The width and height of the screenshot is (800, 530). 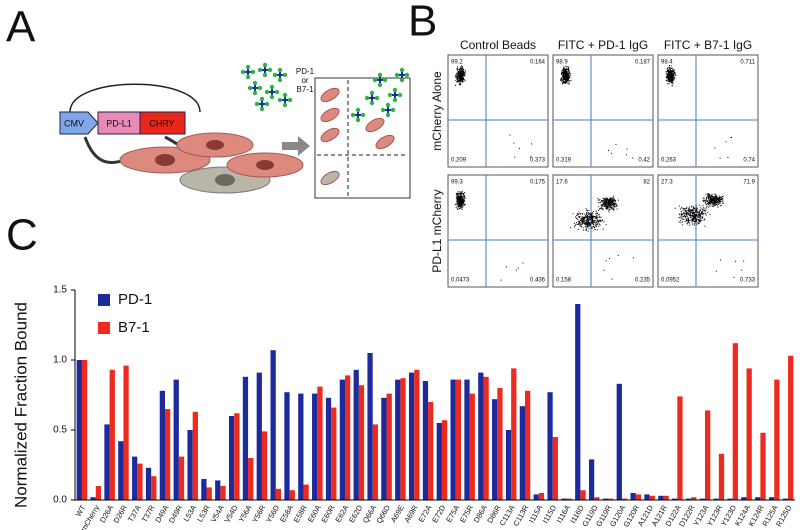 I want to click on quadrant-value: 99.2, so click(x=457, y=63).